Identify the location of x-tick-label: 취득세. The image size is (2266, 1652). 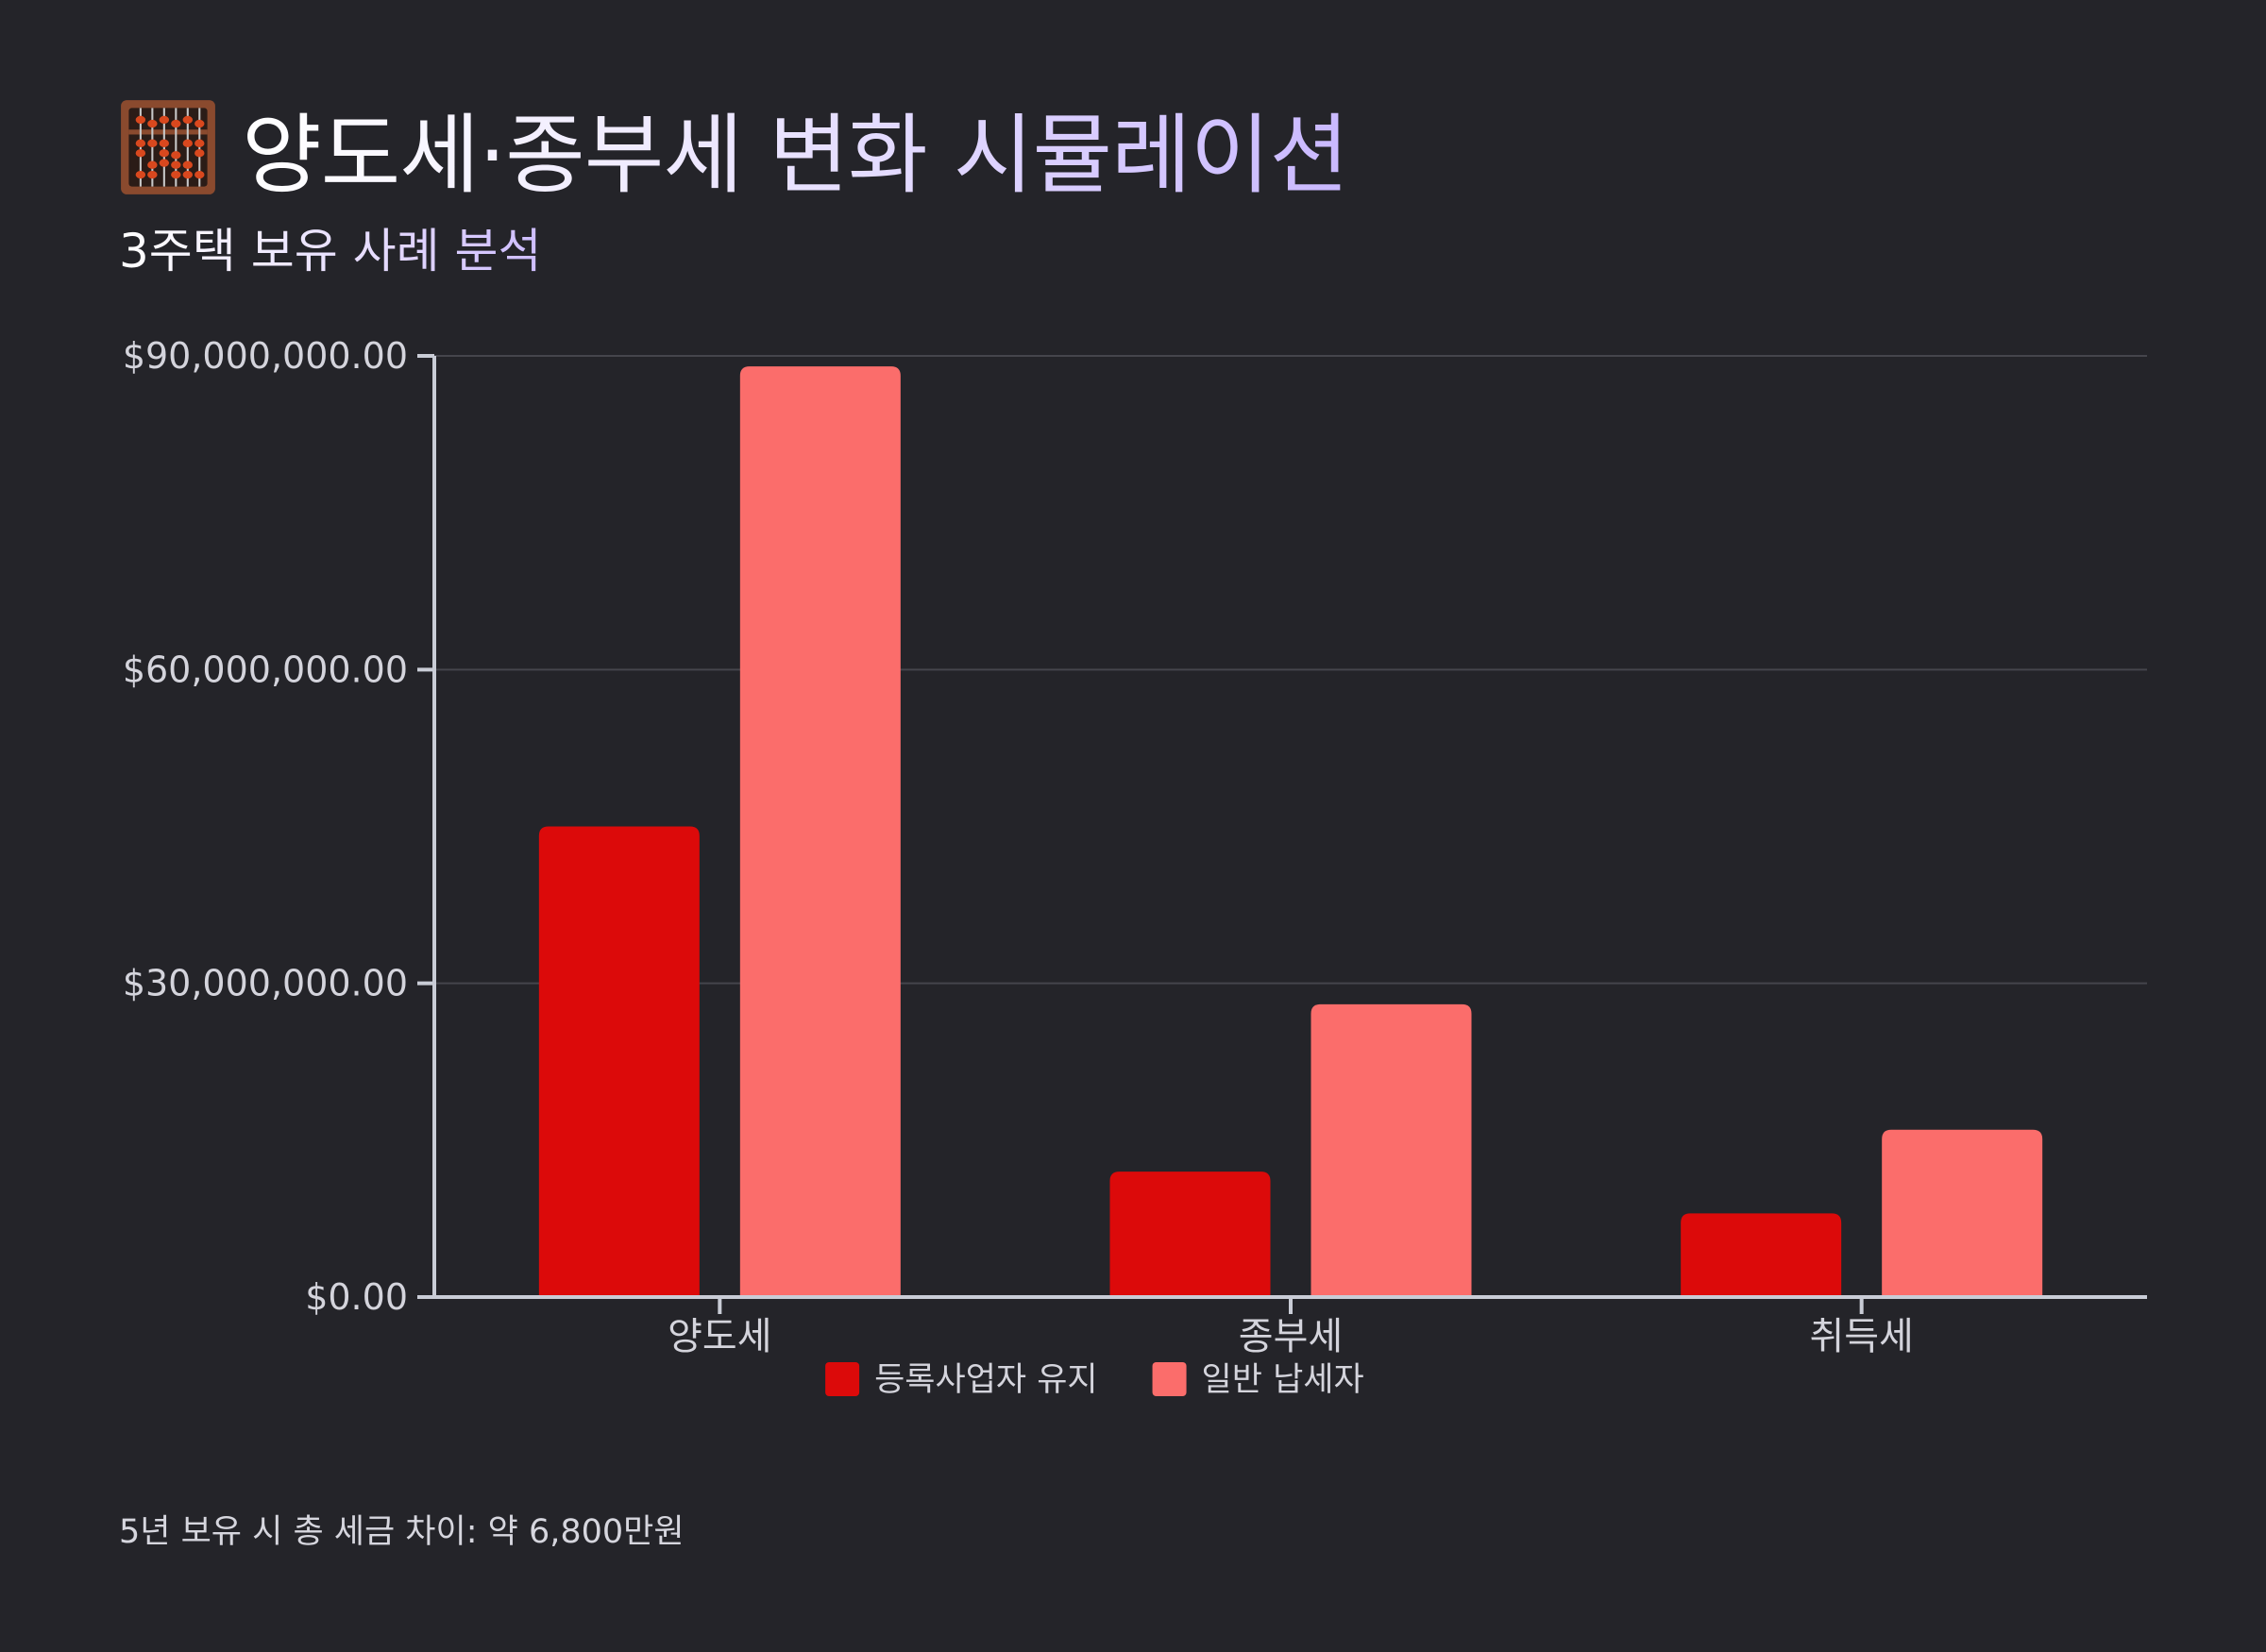
(1861, 1336).